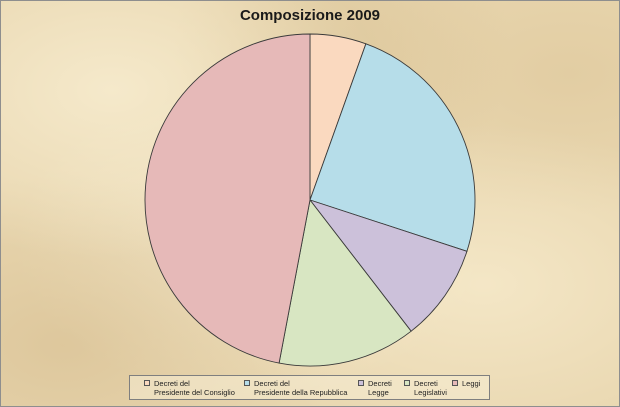 This screenshot has width=620, height=407. I want to click on legend-label-decreti-legislativi: Decreti Legislativi, so click(430, 388).